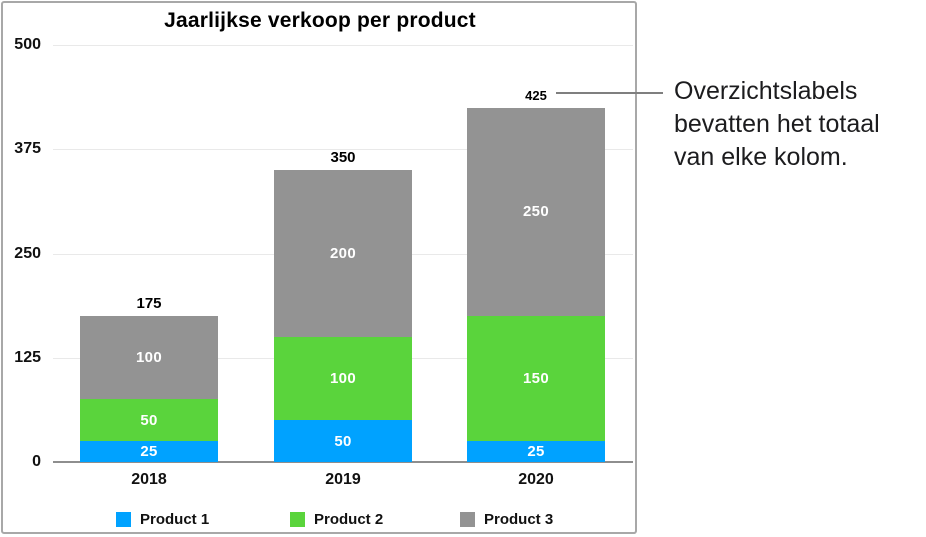  What do you see at coordinates (766, 91) in the screenshot?
I see `annotation-line-1: Overzichtslabels` at bounding box center [766, 91].